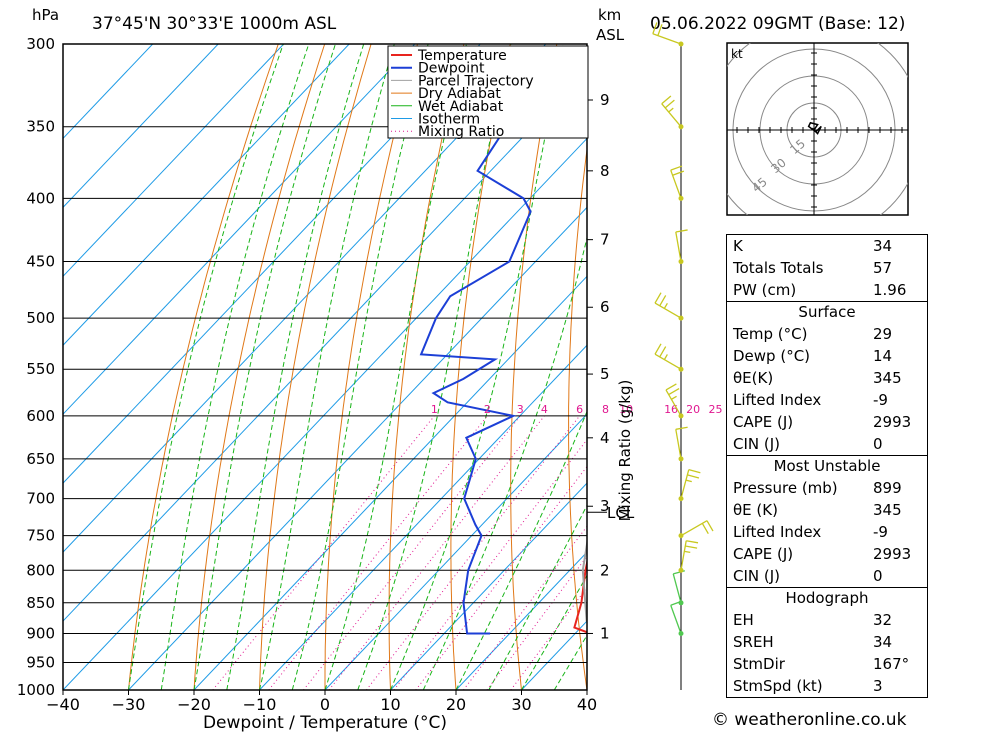 Image resolution: width=1000 pixels, height=733 pixels. Describe the element at coordinates (461, 132) in the screenshot. I see `legend-entry: Mixing Ratio` at that location.